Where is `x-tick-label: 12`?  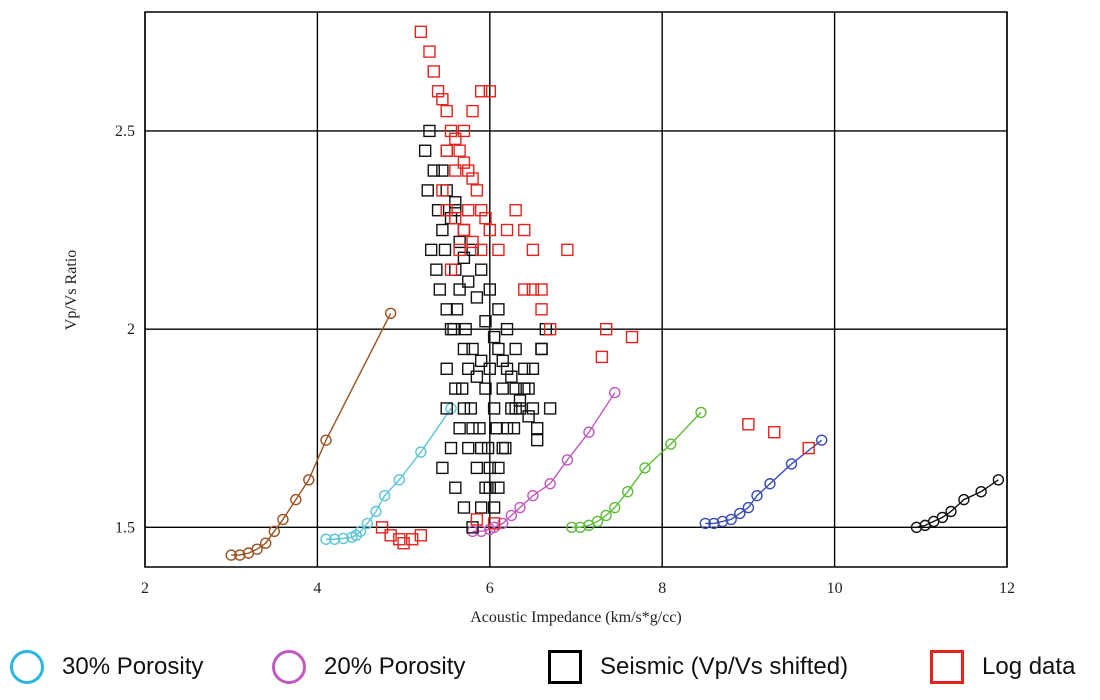
x-tick-label: 12 is located at coordinates (1007, 588).